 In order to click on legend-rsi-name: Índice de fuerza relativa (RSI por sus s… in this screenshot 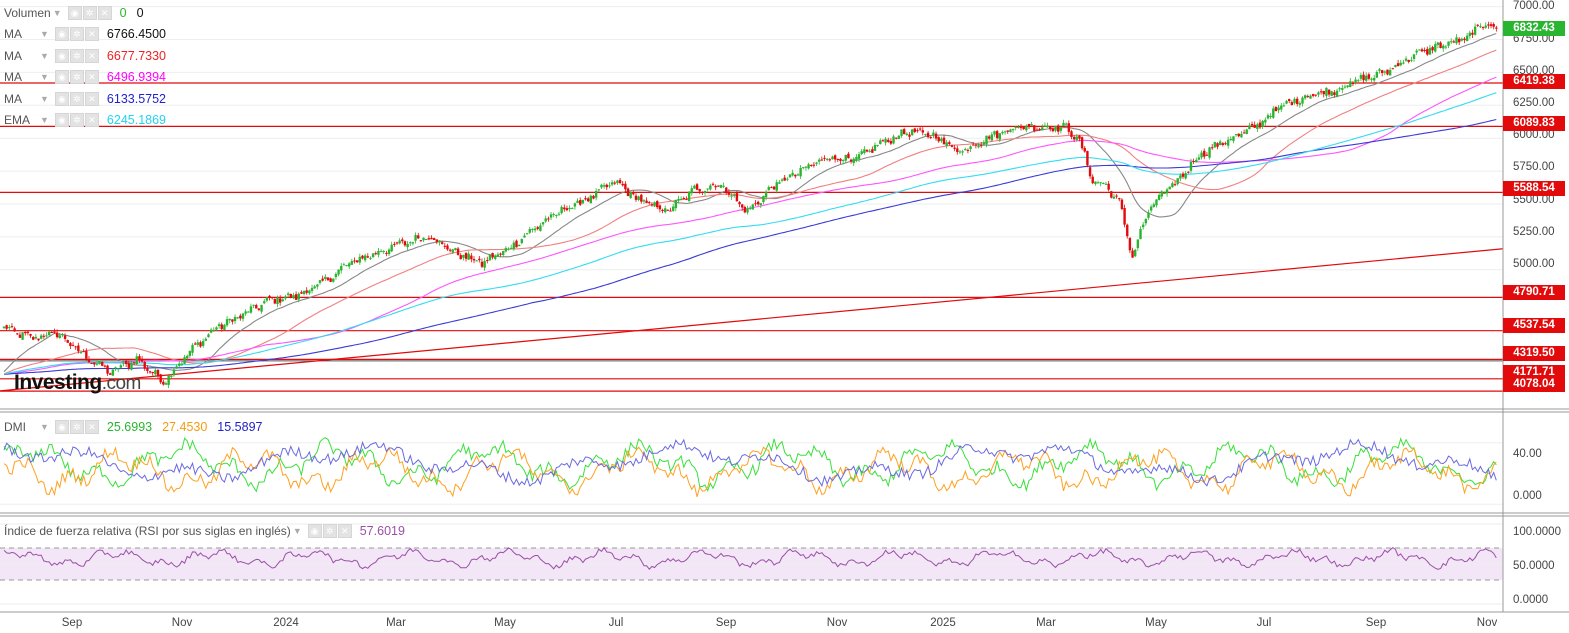, I will do `click(147, 531)`.